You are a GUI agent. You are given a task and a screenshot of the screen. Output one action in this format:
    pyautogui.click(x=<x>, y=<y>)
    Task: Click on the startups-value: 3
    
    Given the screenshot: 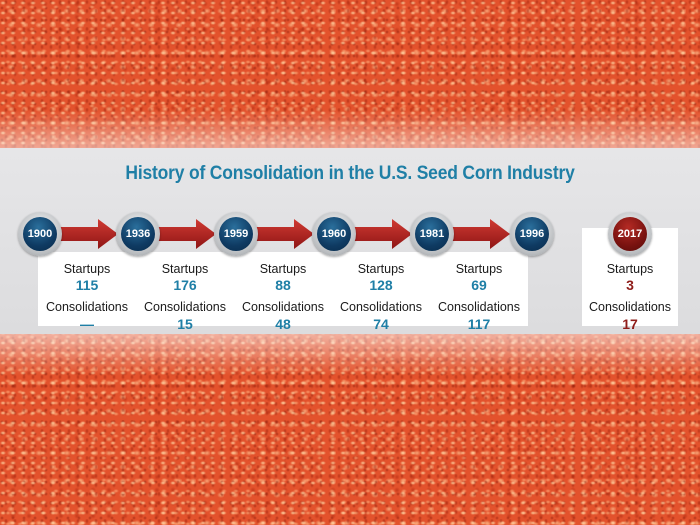 What is the action you would take?
    pyautogui.click(x=630, y=285)
    